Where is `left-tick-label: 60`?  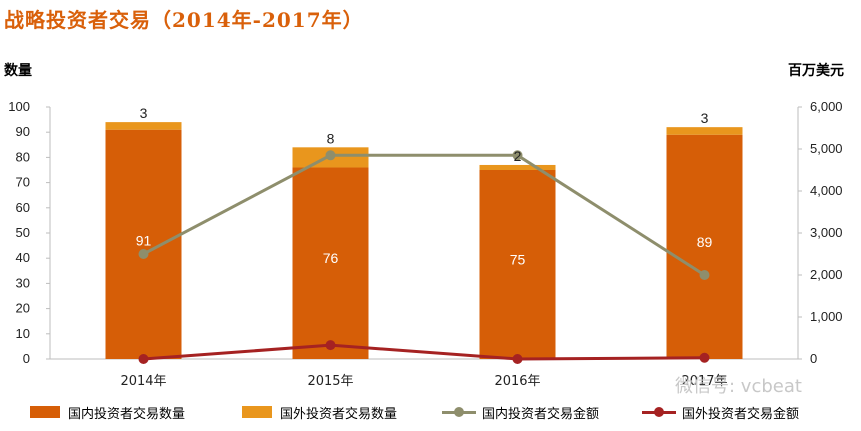 left-tick-label: 60 is located at coordinates (23, 207).